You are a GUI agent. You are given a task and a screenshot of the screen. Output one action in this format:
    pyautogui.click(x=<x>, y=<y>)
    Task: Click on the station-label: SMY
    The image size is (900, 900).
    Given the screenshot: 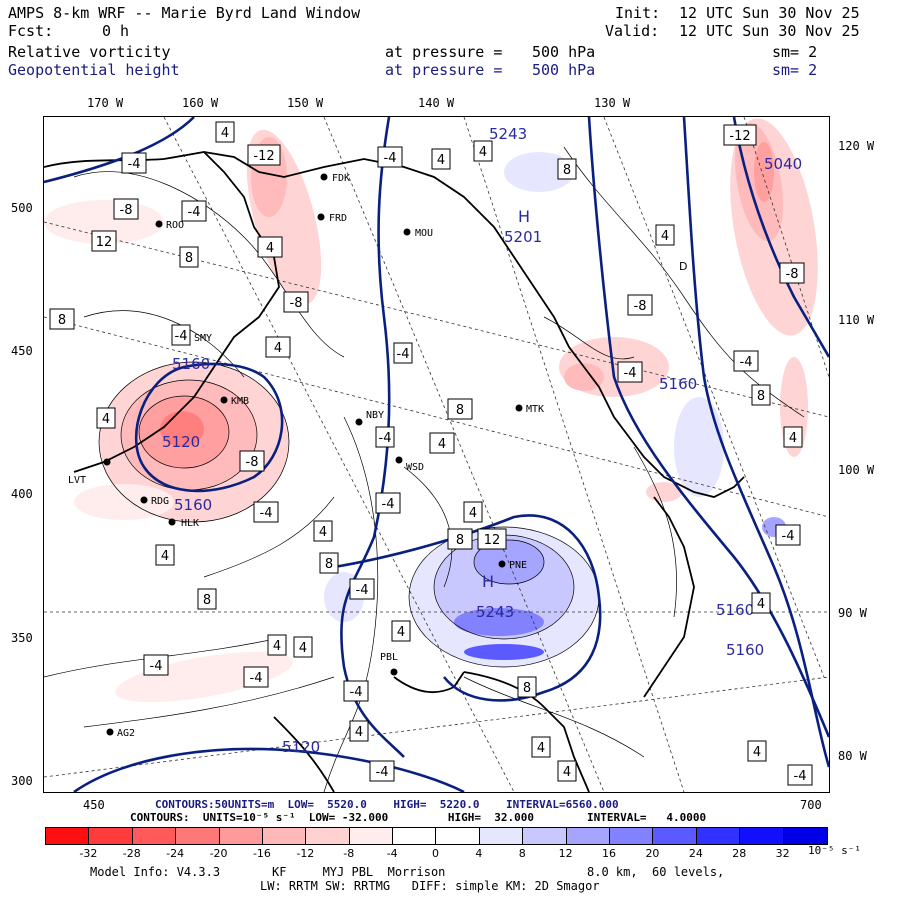 What is the action you would take?
    pyautogui.click(x=203, y=338)
    